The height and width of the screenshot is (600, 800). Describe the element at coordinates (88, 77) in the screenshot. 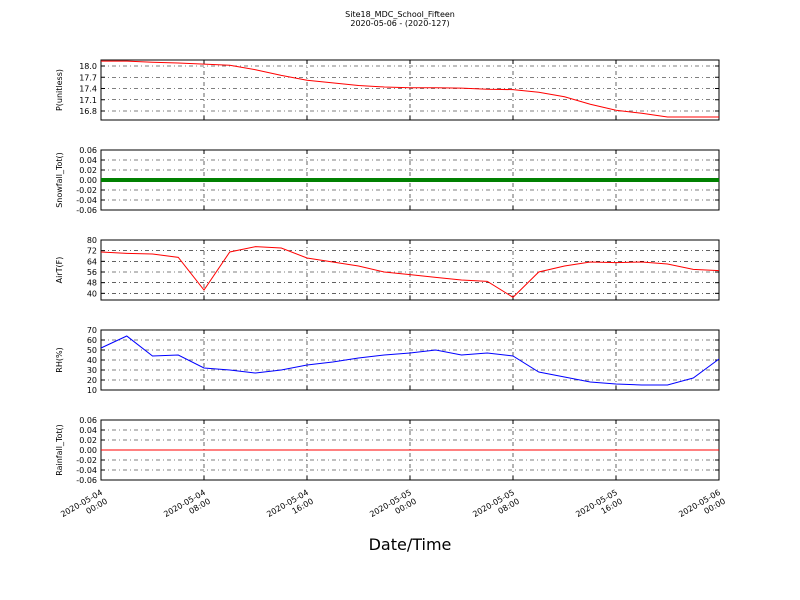

I see `y-tick-label: 17.7` at that location.